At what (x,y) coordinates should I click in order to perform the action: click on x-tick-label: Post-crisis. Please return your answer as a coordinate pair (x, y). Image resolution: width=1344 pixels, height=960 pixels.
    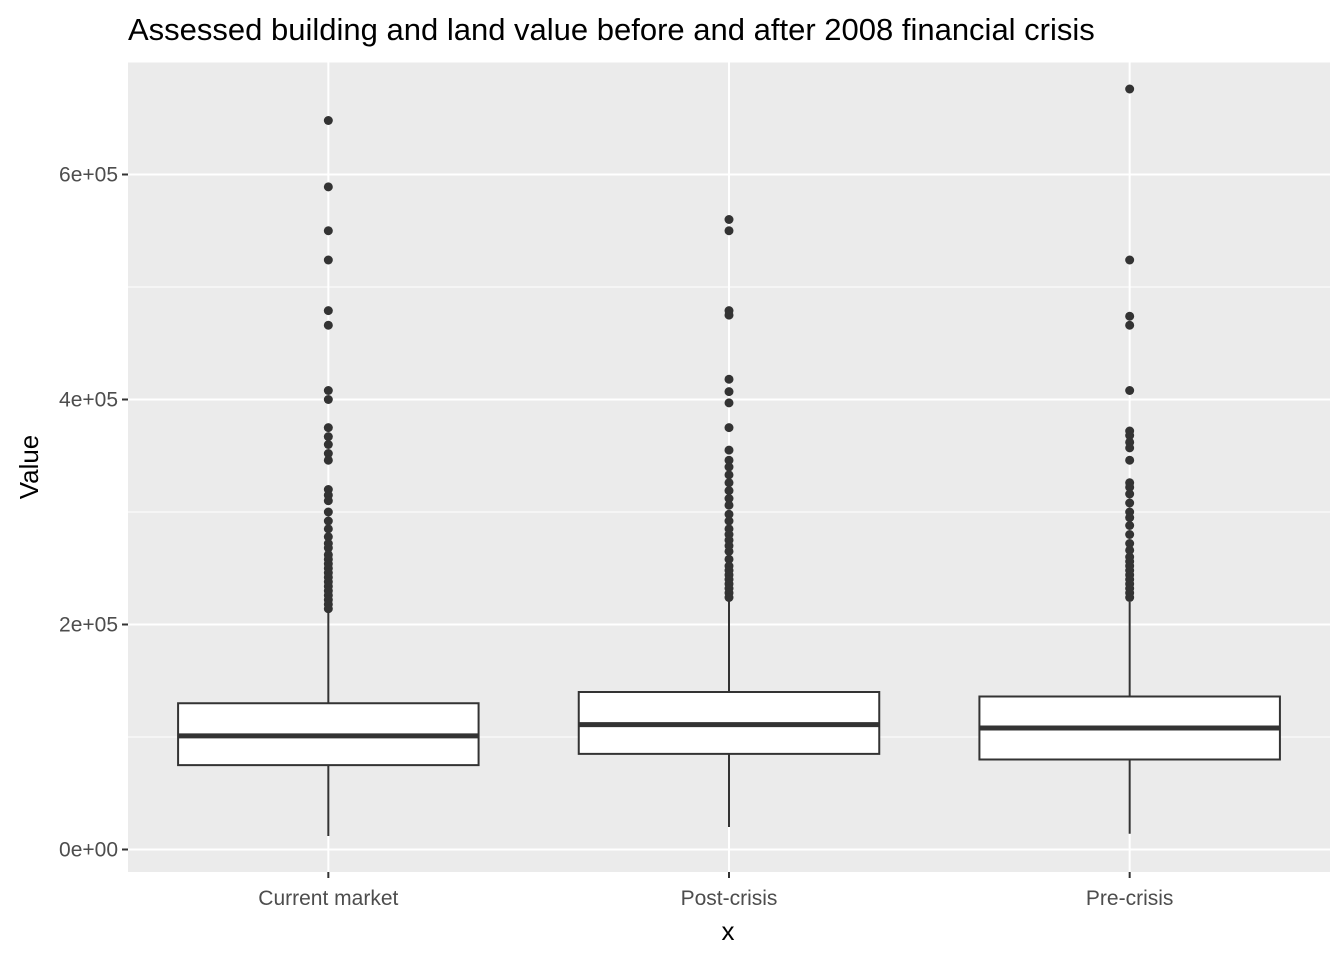
    Looking at the image, I should click on (729, 898).